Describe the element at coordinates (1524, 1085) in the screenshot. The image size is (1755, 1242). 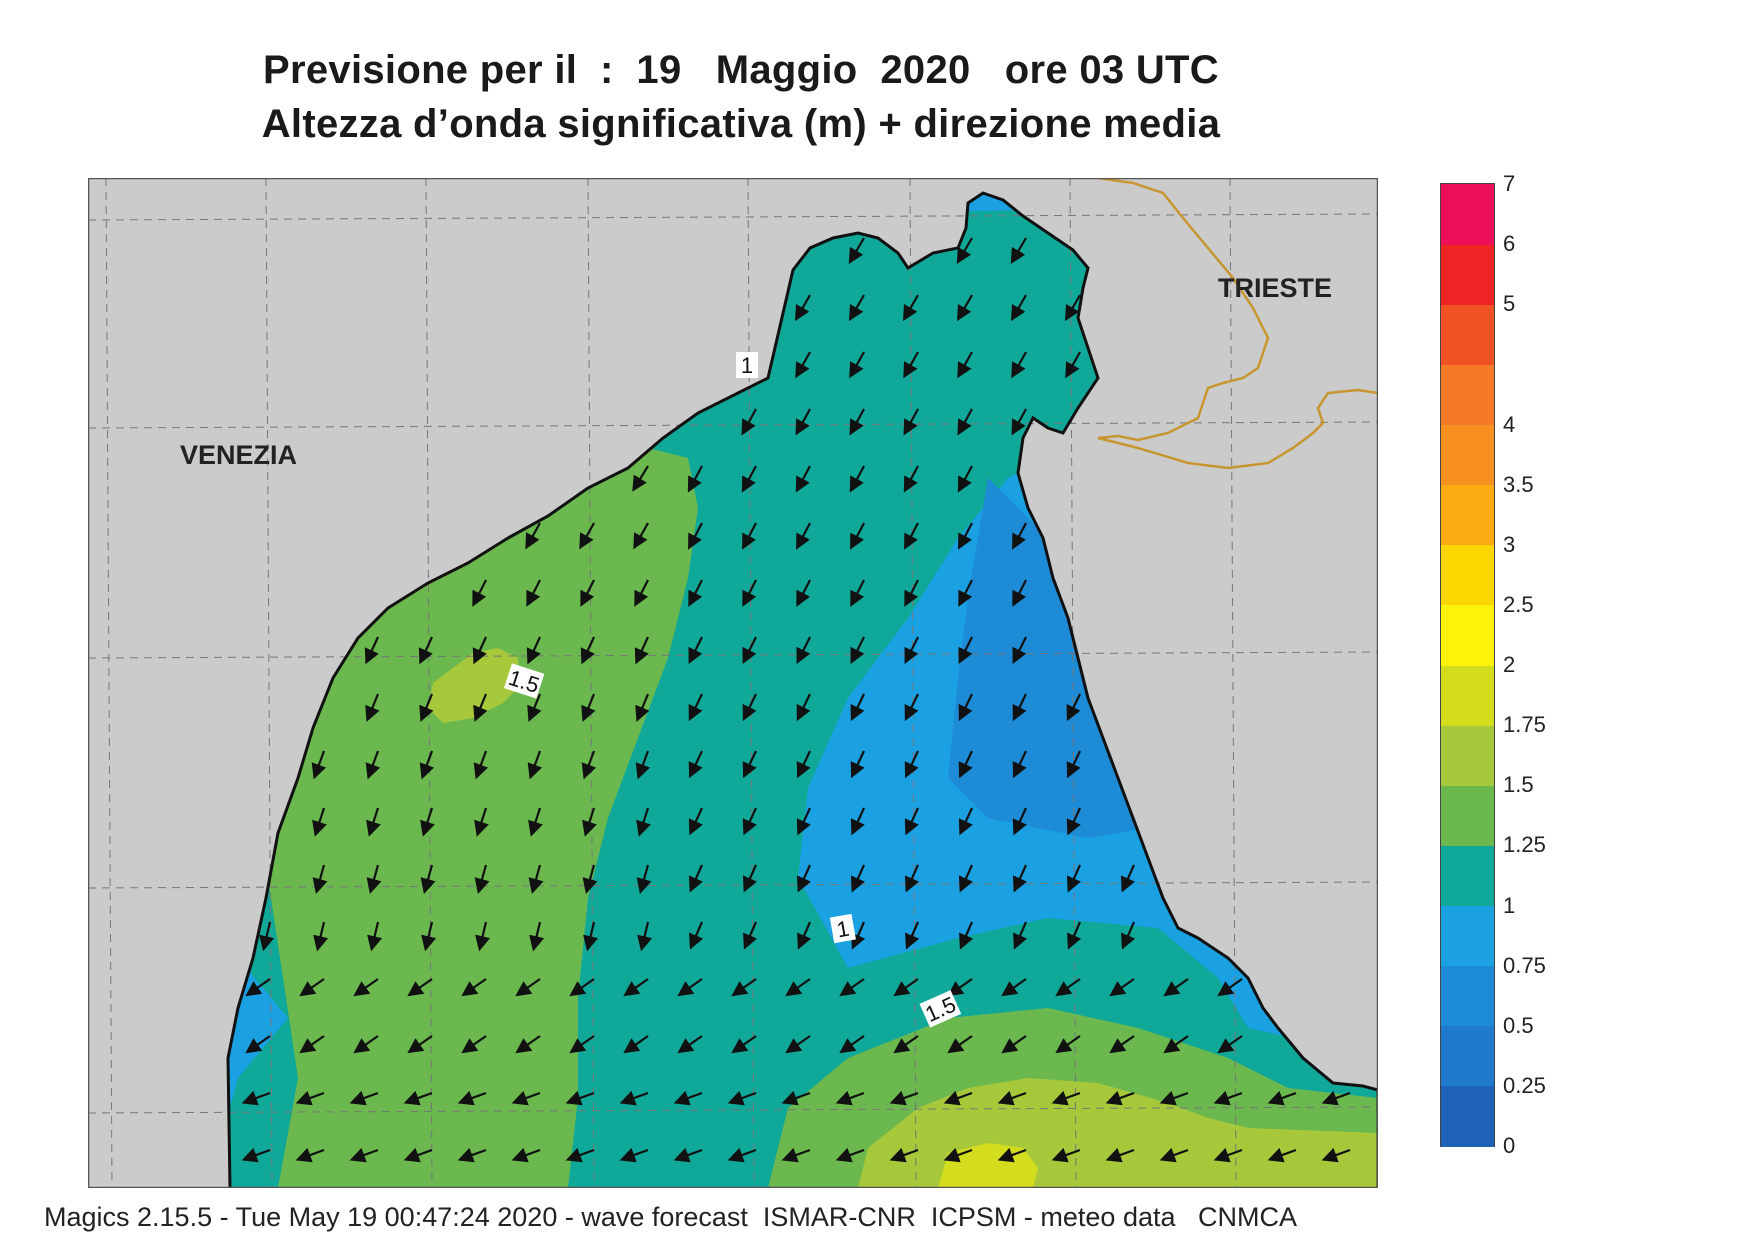
I see `colorbar-tick-label: 0.25` at that location.